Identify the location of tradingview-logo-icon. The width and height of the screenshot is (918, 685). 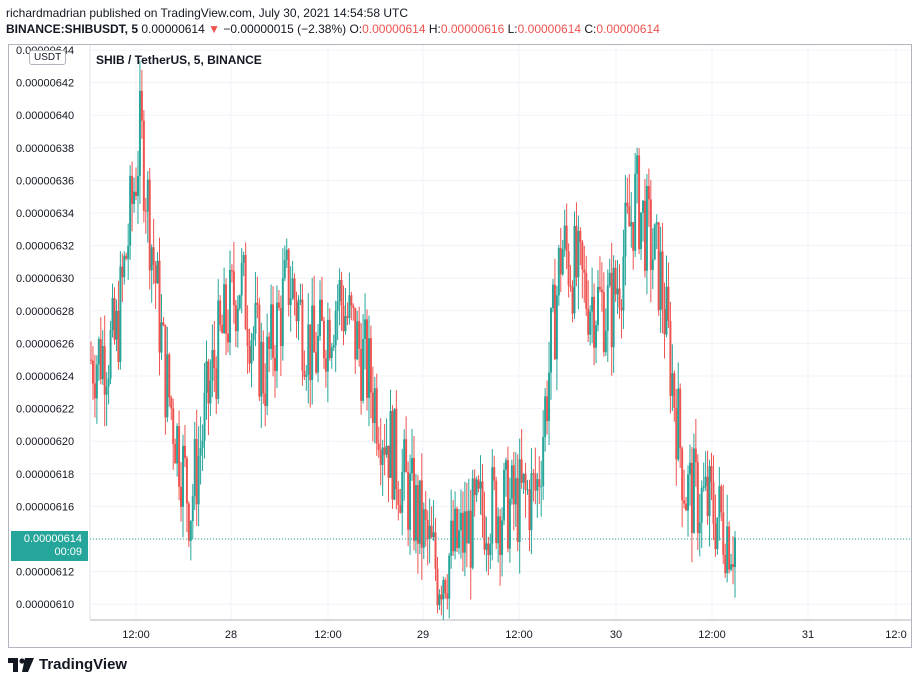
(21, 664).